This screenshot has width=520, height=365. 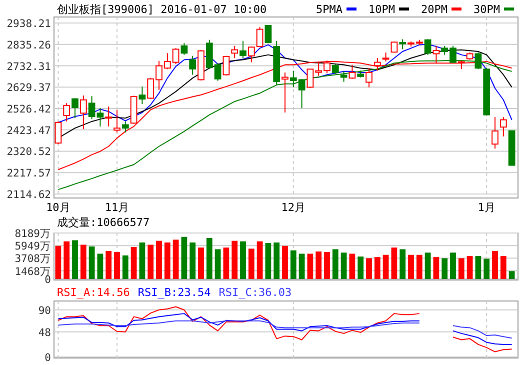 What do you see at coordinates (175, 292) in the screenshot?
I see `series-label: RSI_B:23.54` at bounding box center [175, 292].